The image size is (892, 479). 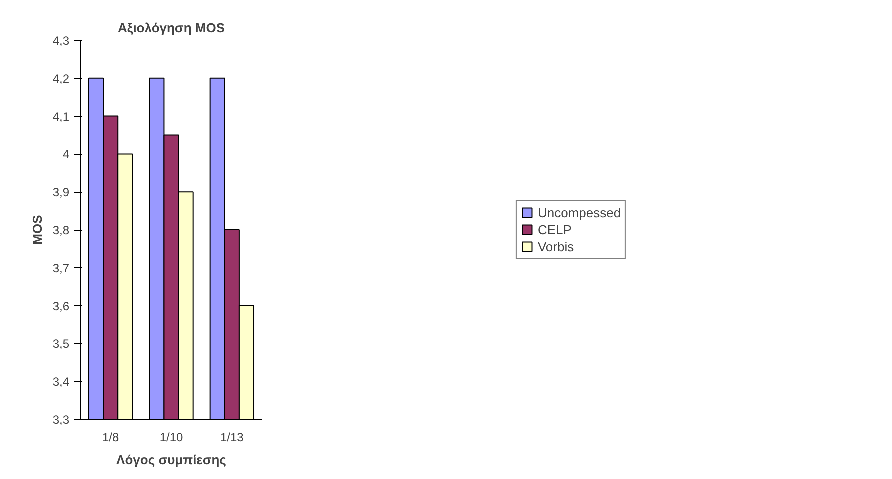 I want to click on y-tick-label: 3,8, so click(x=61, y=231).